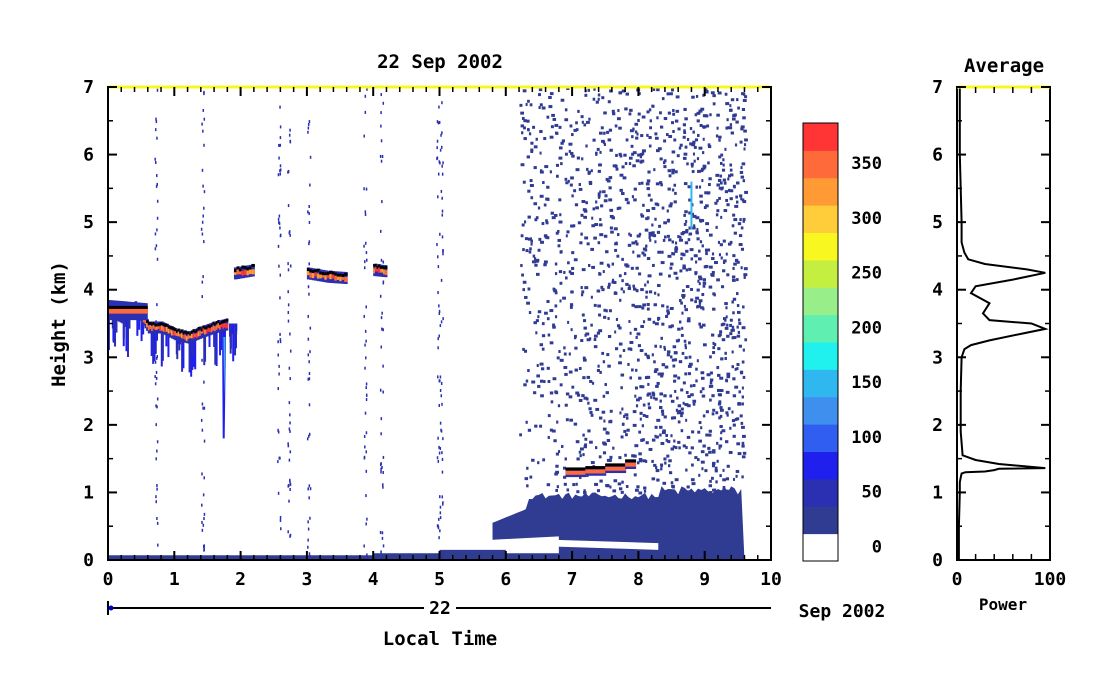  Describe the element at coordinates (872, 493) in the screenshot. I see `colorbar-label: 50` at that location.